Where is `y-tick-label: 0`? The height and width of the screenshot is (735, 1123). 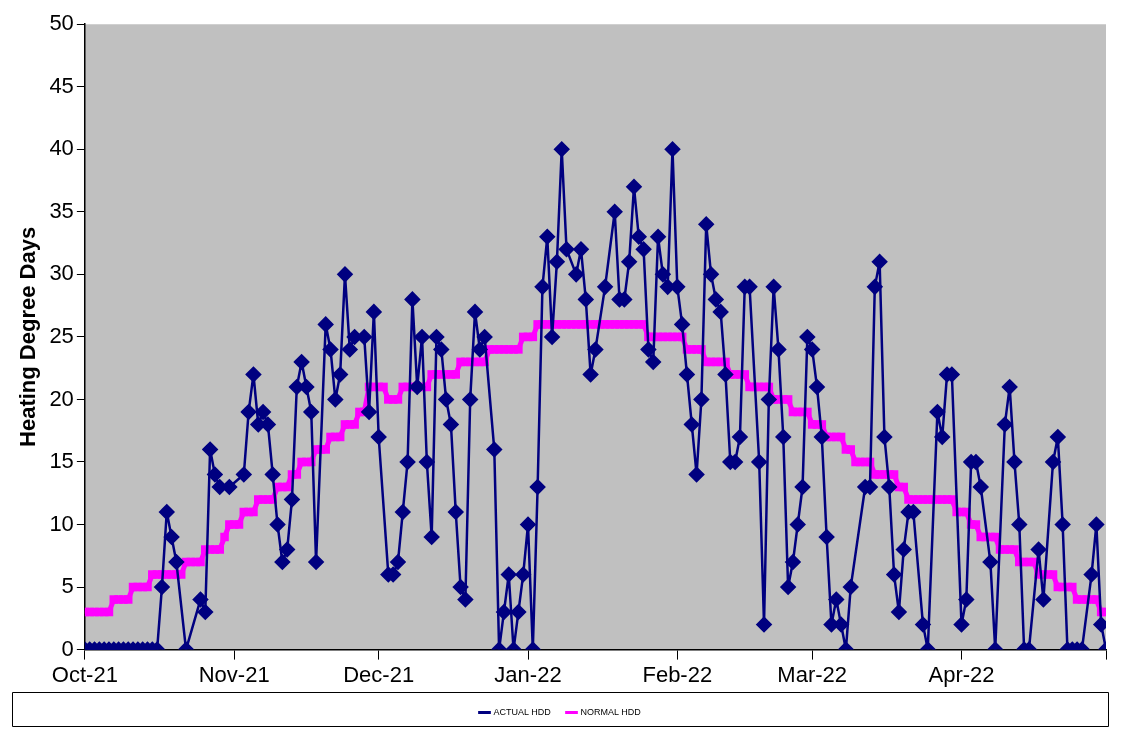
y-tick-label: 0 is located at coordinates (67, 648).